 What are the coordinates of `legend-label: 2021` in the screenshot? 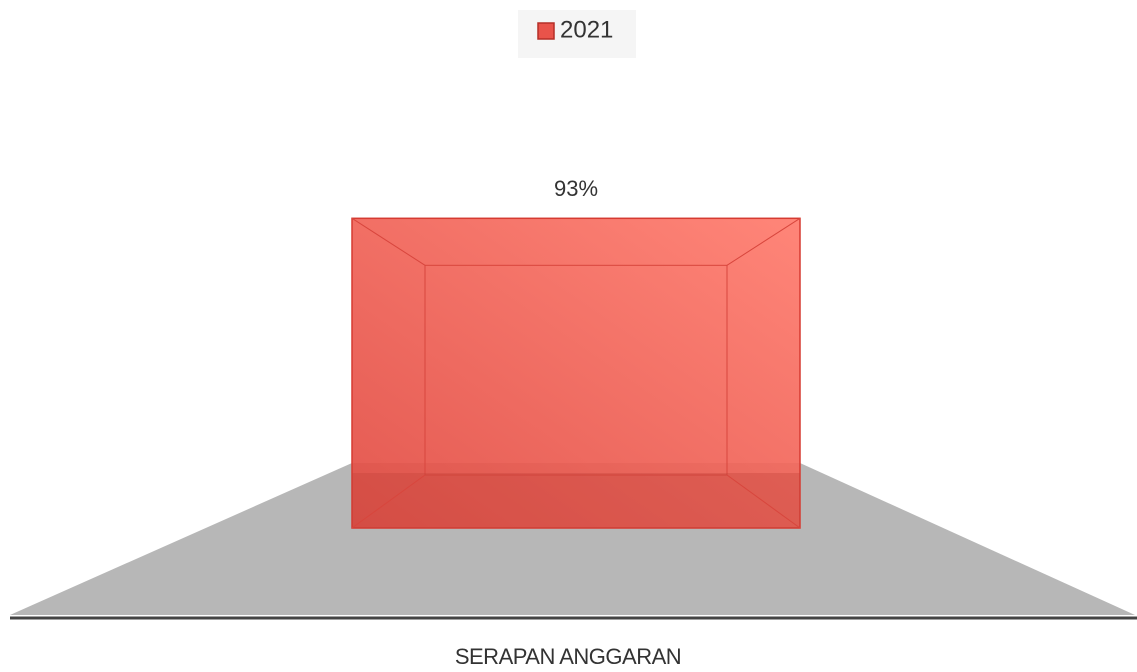 It's located at (586, 29).